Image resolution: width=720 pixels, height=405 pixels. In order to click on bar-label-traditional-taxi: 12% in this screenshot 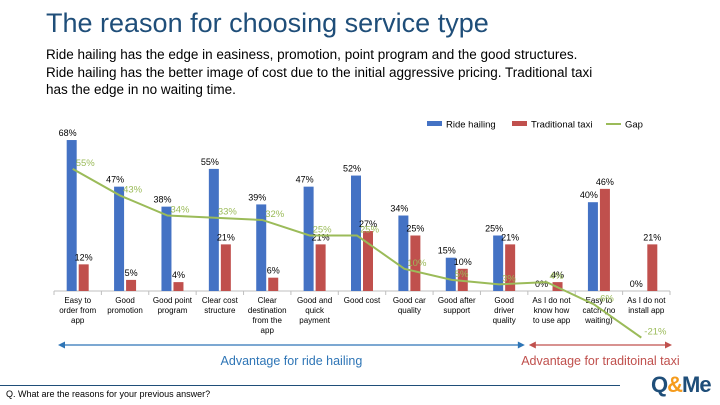, I will do `click(84, 257)`.